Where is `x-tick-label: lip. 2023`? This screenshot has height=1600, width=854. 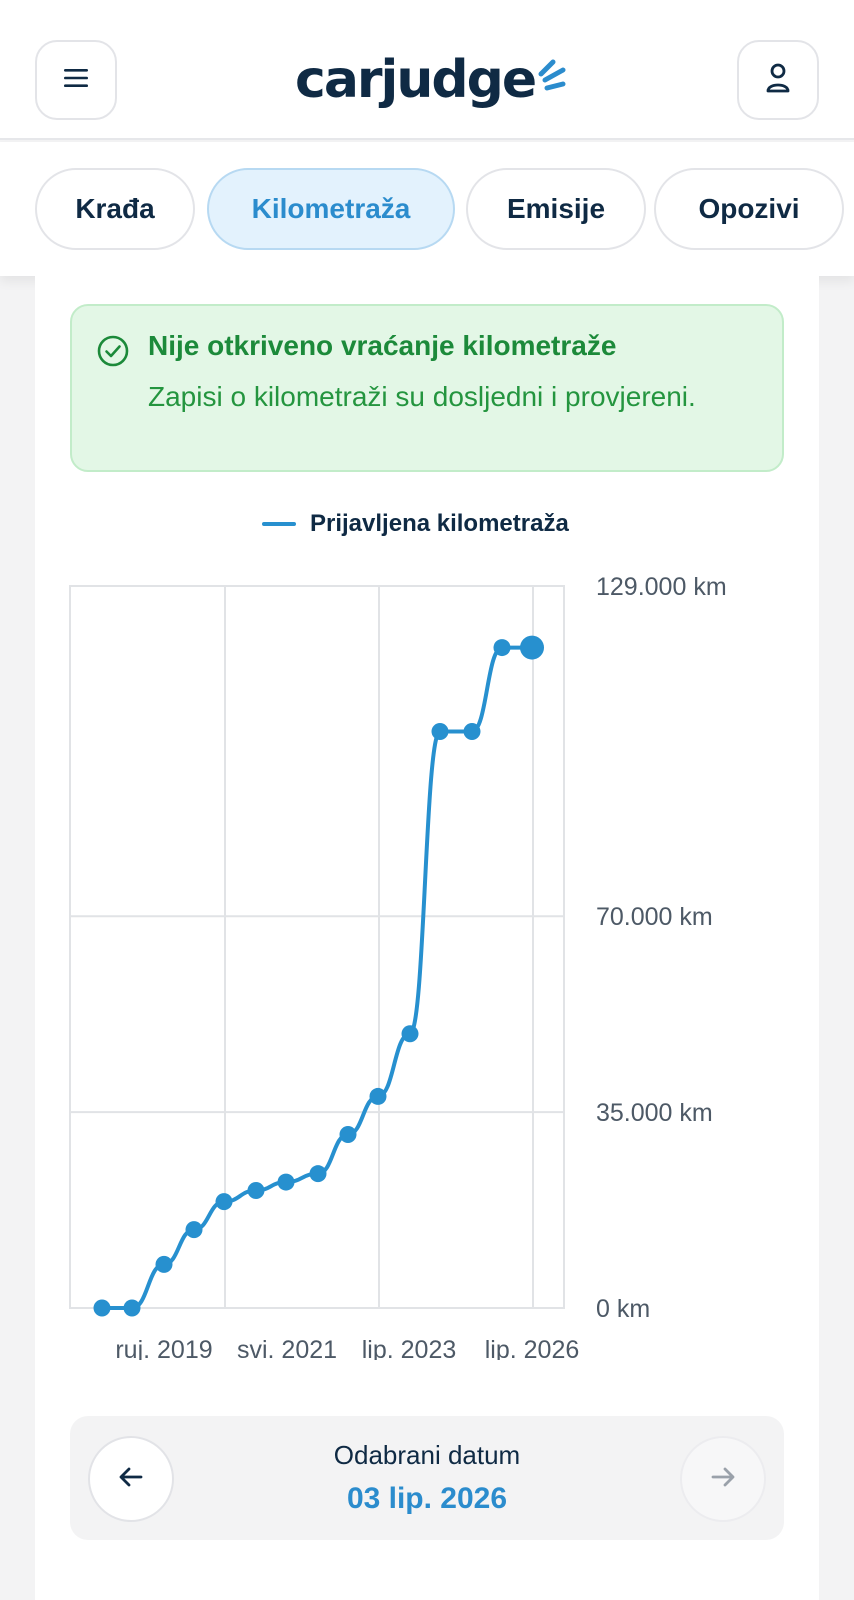 x-tick-label: lip. 2023 is located at coordinates (409, 1348).